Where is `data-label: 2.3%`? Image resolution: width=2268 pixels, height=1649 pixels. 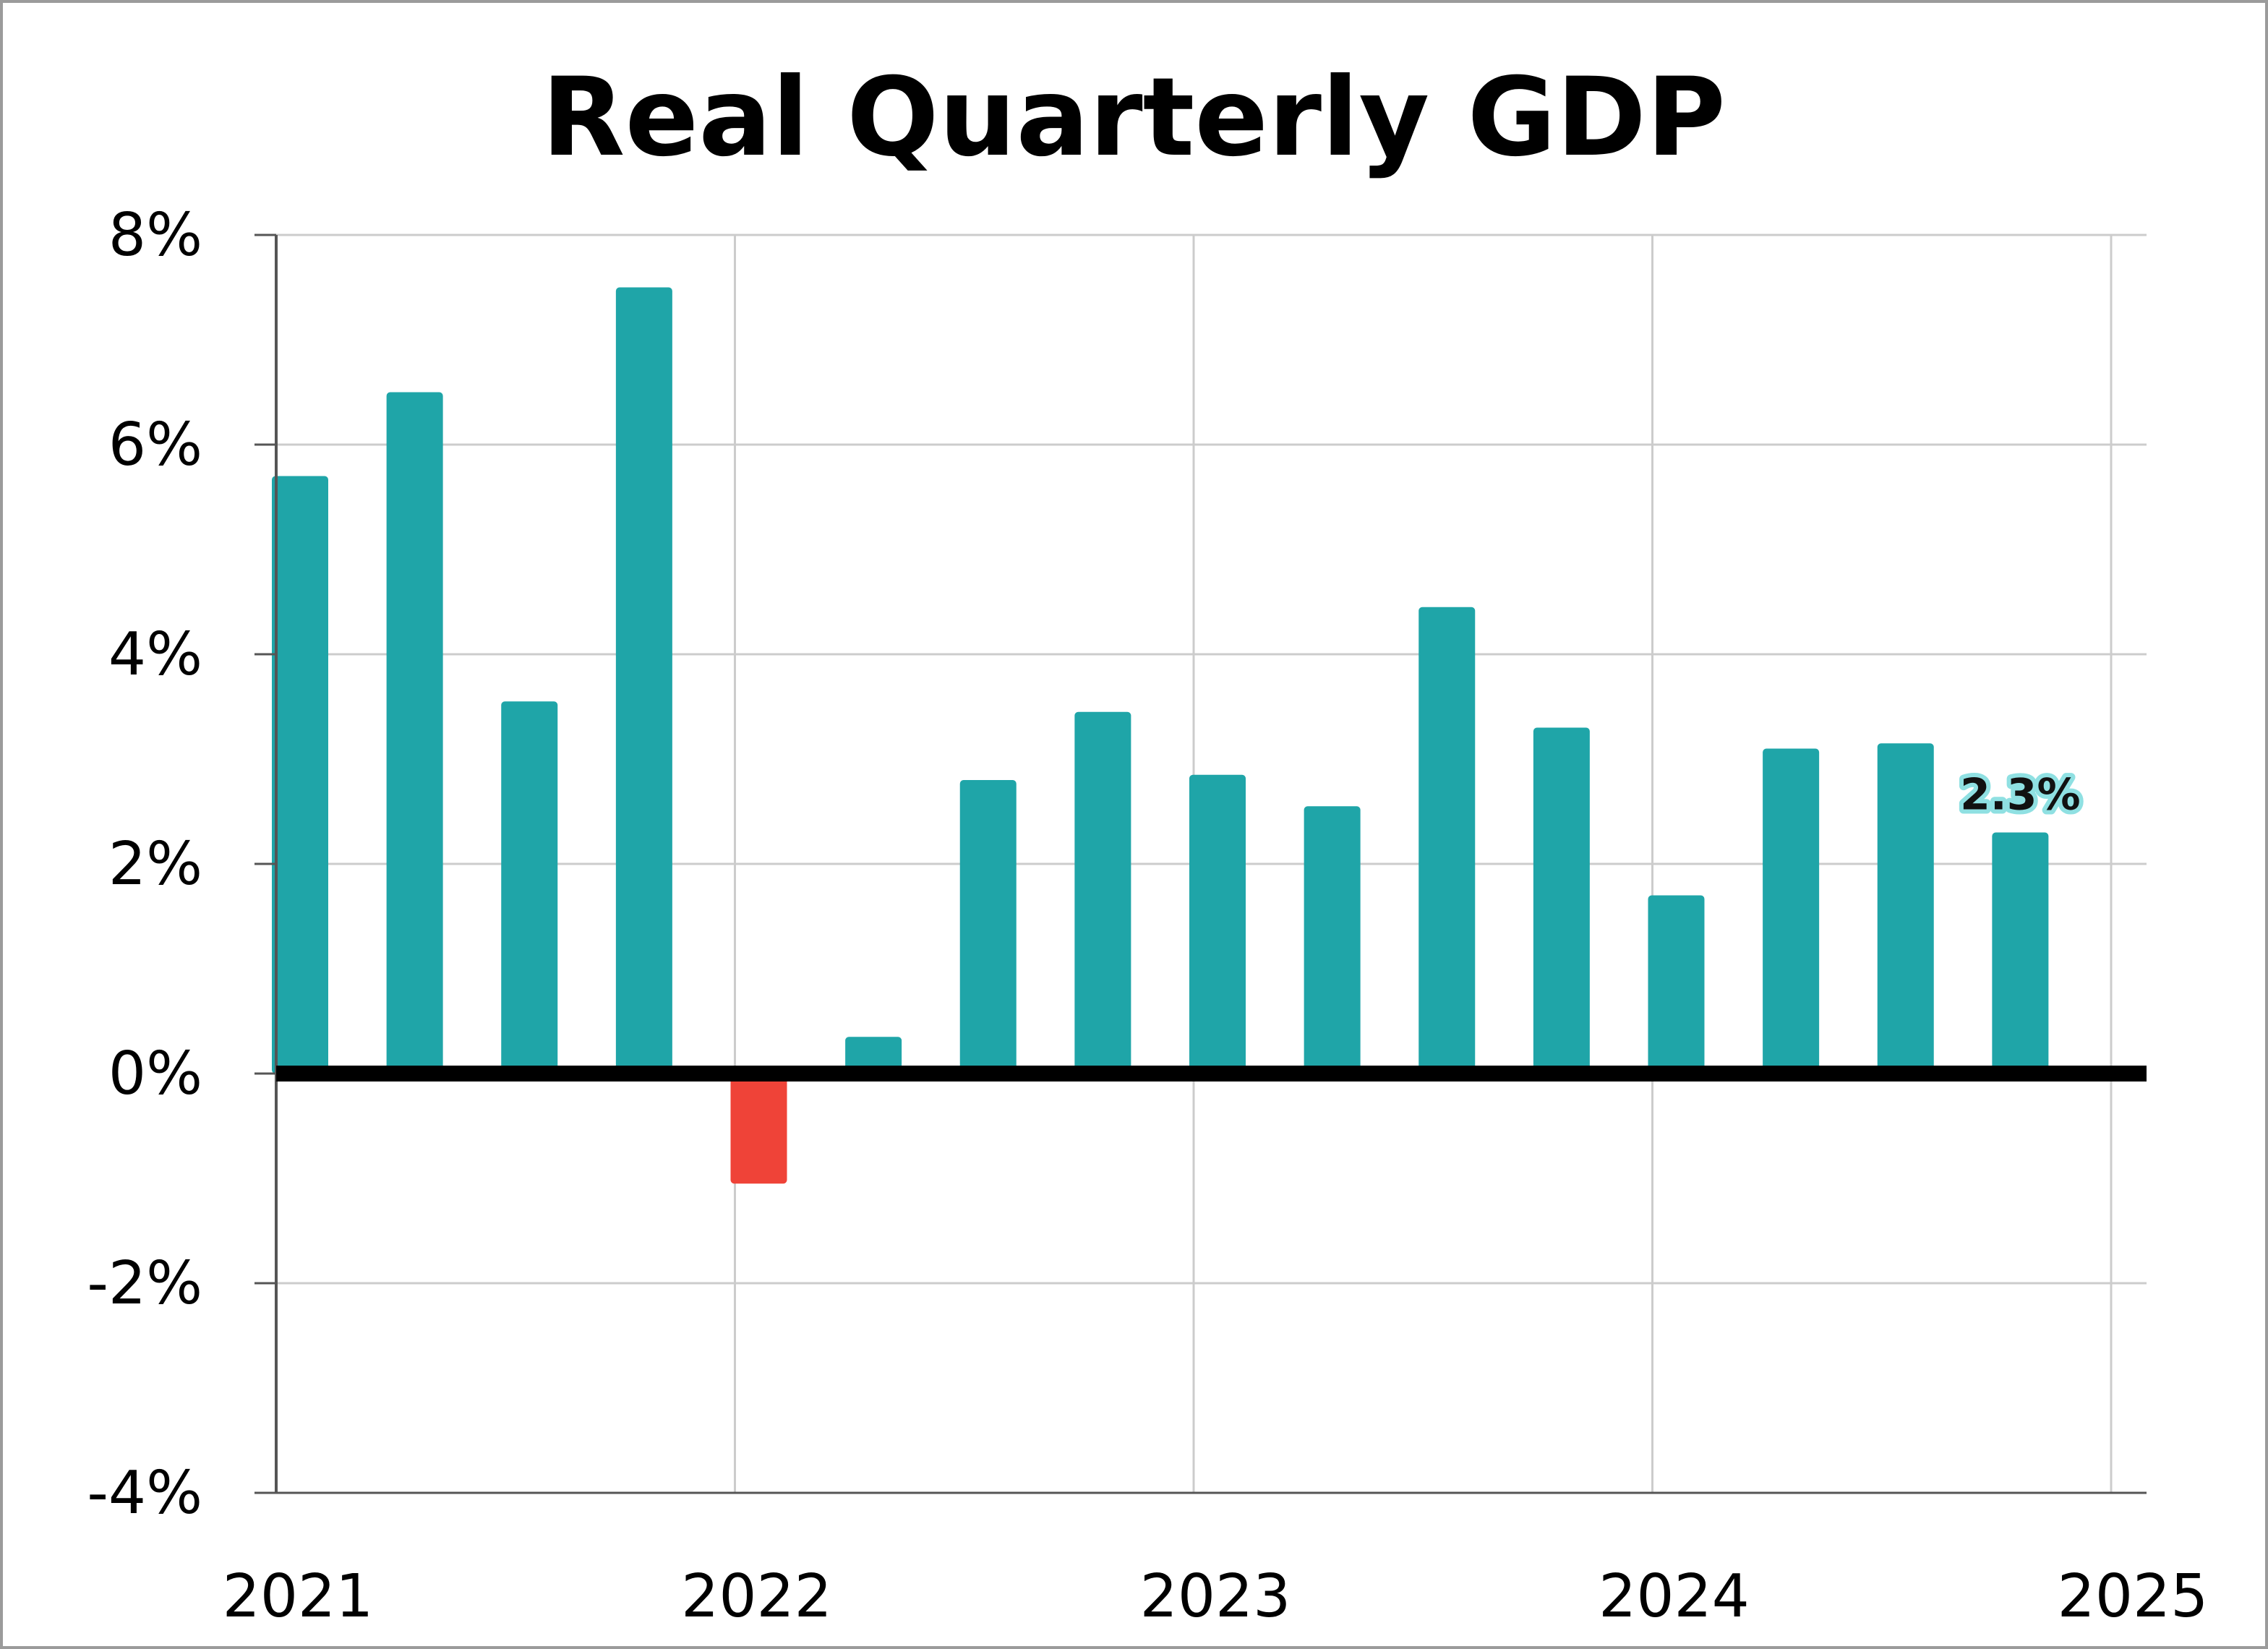 data-label: 2.3% is located at coordinates (2020, 795).